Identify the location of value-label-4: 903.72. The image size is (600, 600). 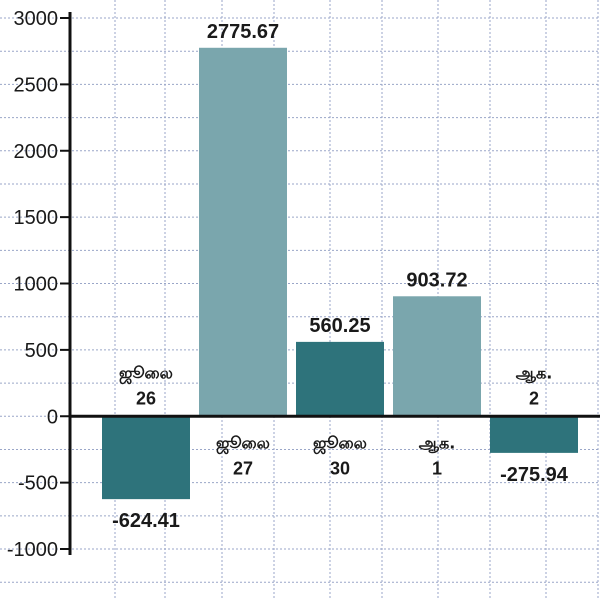
(436, 280).